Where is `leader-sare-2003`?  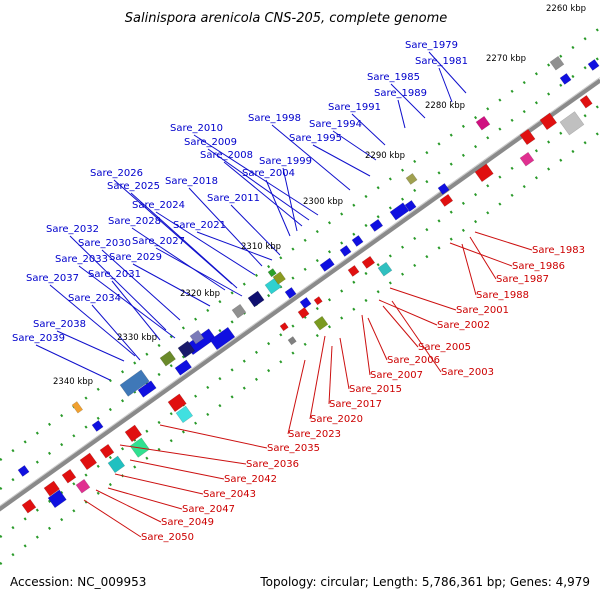 leader-sare-2003 is located at coordinates (416, 336).